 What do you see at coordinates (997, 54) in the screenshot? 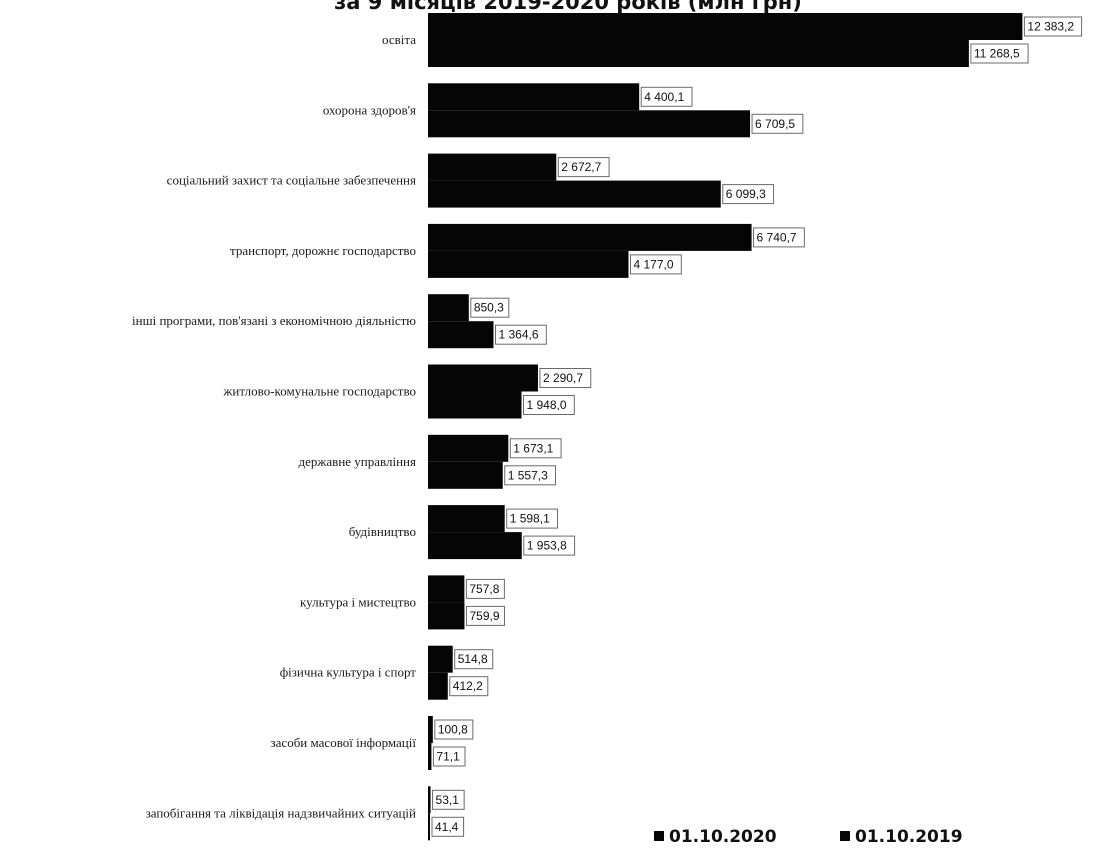
I see `value-label: 11 268,5` at bounding box center [997, 54].